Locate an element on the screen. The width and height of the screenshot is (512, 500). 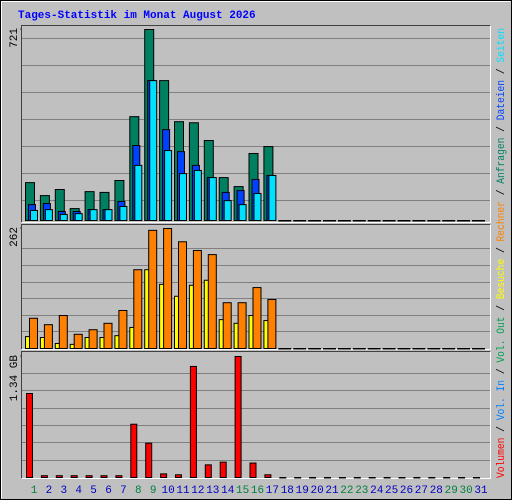
y-tick-label: 262 is located at coordinates (15, 237).